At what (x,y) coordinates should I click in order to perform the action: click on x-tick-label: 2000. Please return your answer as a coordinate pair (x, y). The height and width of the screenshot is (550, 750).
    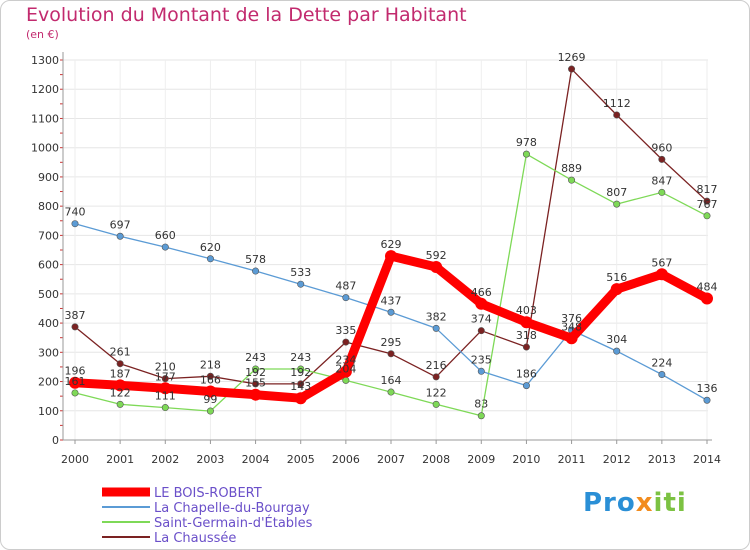
    Looking at the image, I should click on (75, 459).